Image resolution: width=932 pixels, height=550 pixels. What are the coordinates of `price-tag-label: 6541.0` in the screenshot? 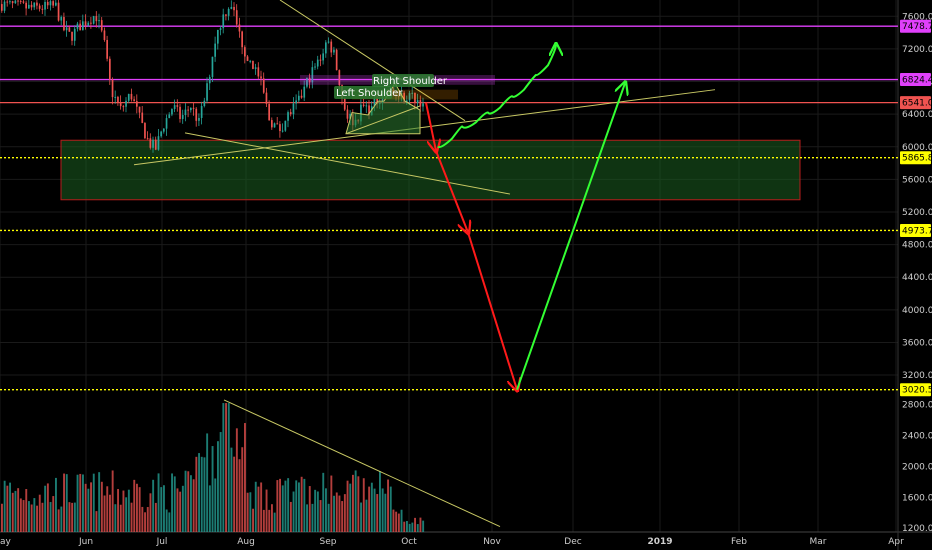 It's located at (917, 104).